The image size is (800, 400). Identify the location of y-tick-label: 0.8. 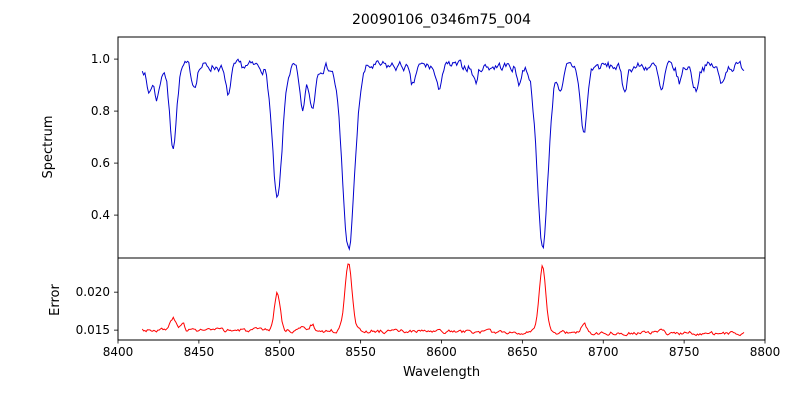
(100, 111).